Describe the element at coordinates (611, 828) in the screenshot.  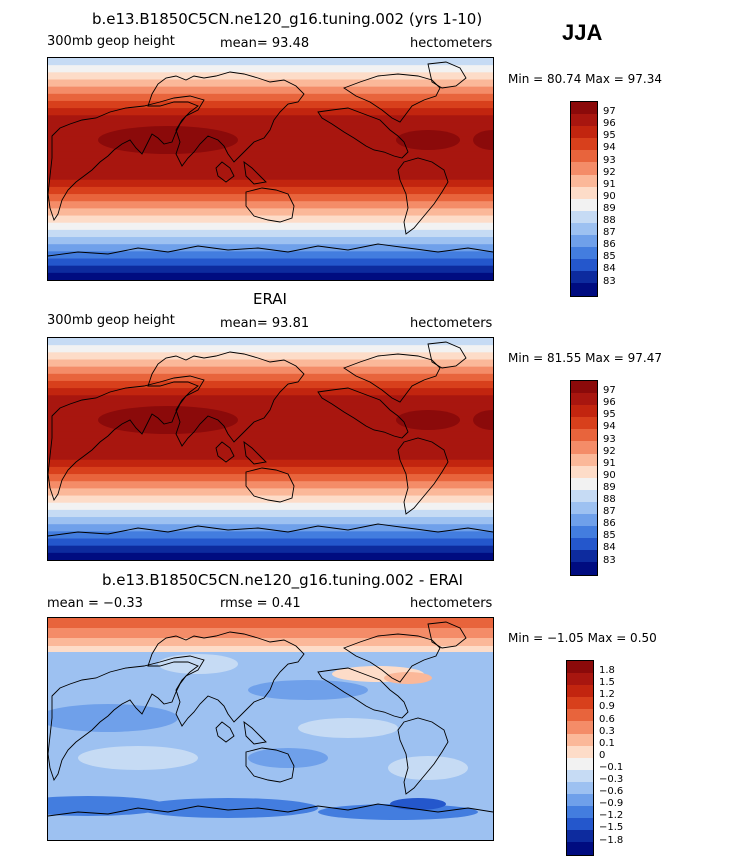
I see `colorbar-tick-label: −1.5` at that location.